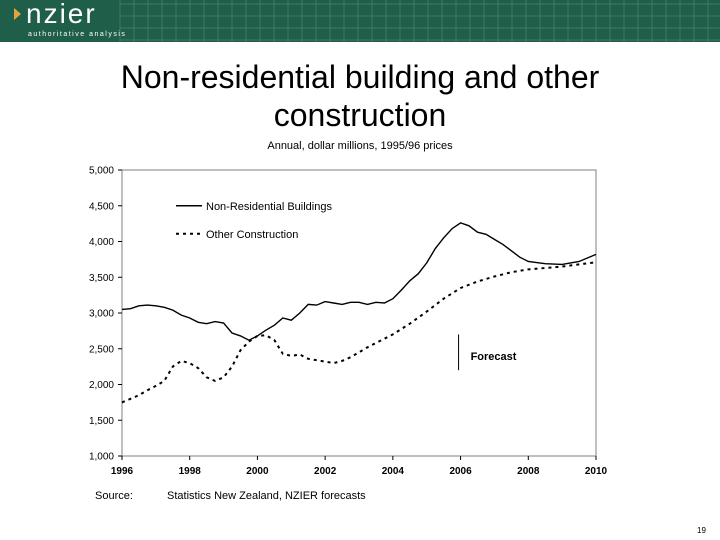 The width and height of the screenshot is (720, 540). What do you see at coordinates (17, 14) in the screenshot?
I see `logo-arrow-icon` at bounding box center [17, 14].